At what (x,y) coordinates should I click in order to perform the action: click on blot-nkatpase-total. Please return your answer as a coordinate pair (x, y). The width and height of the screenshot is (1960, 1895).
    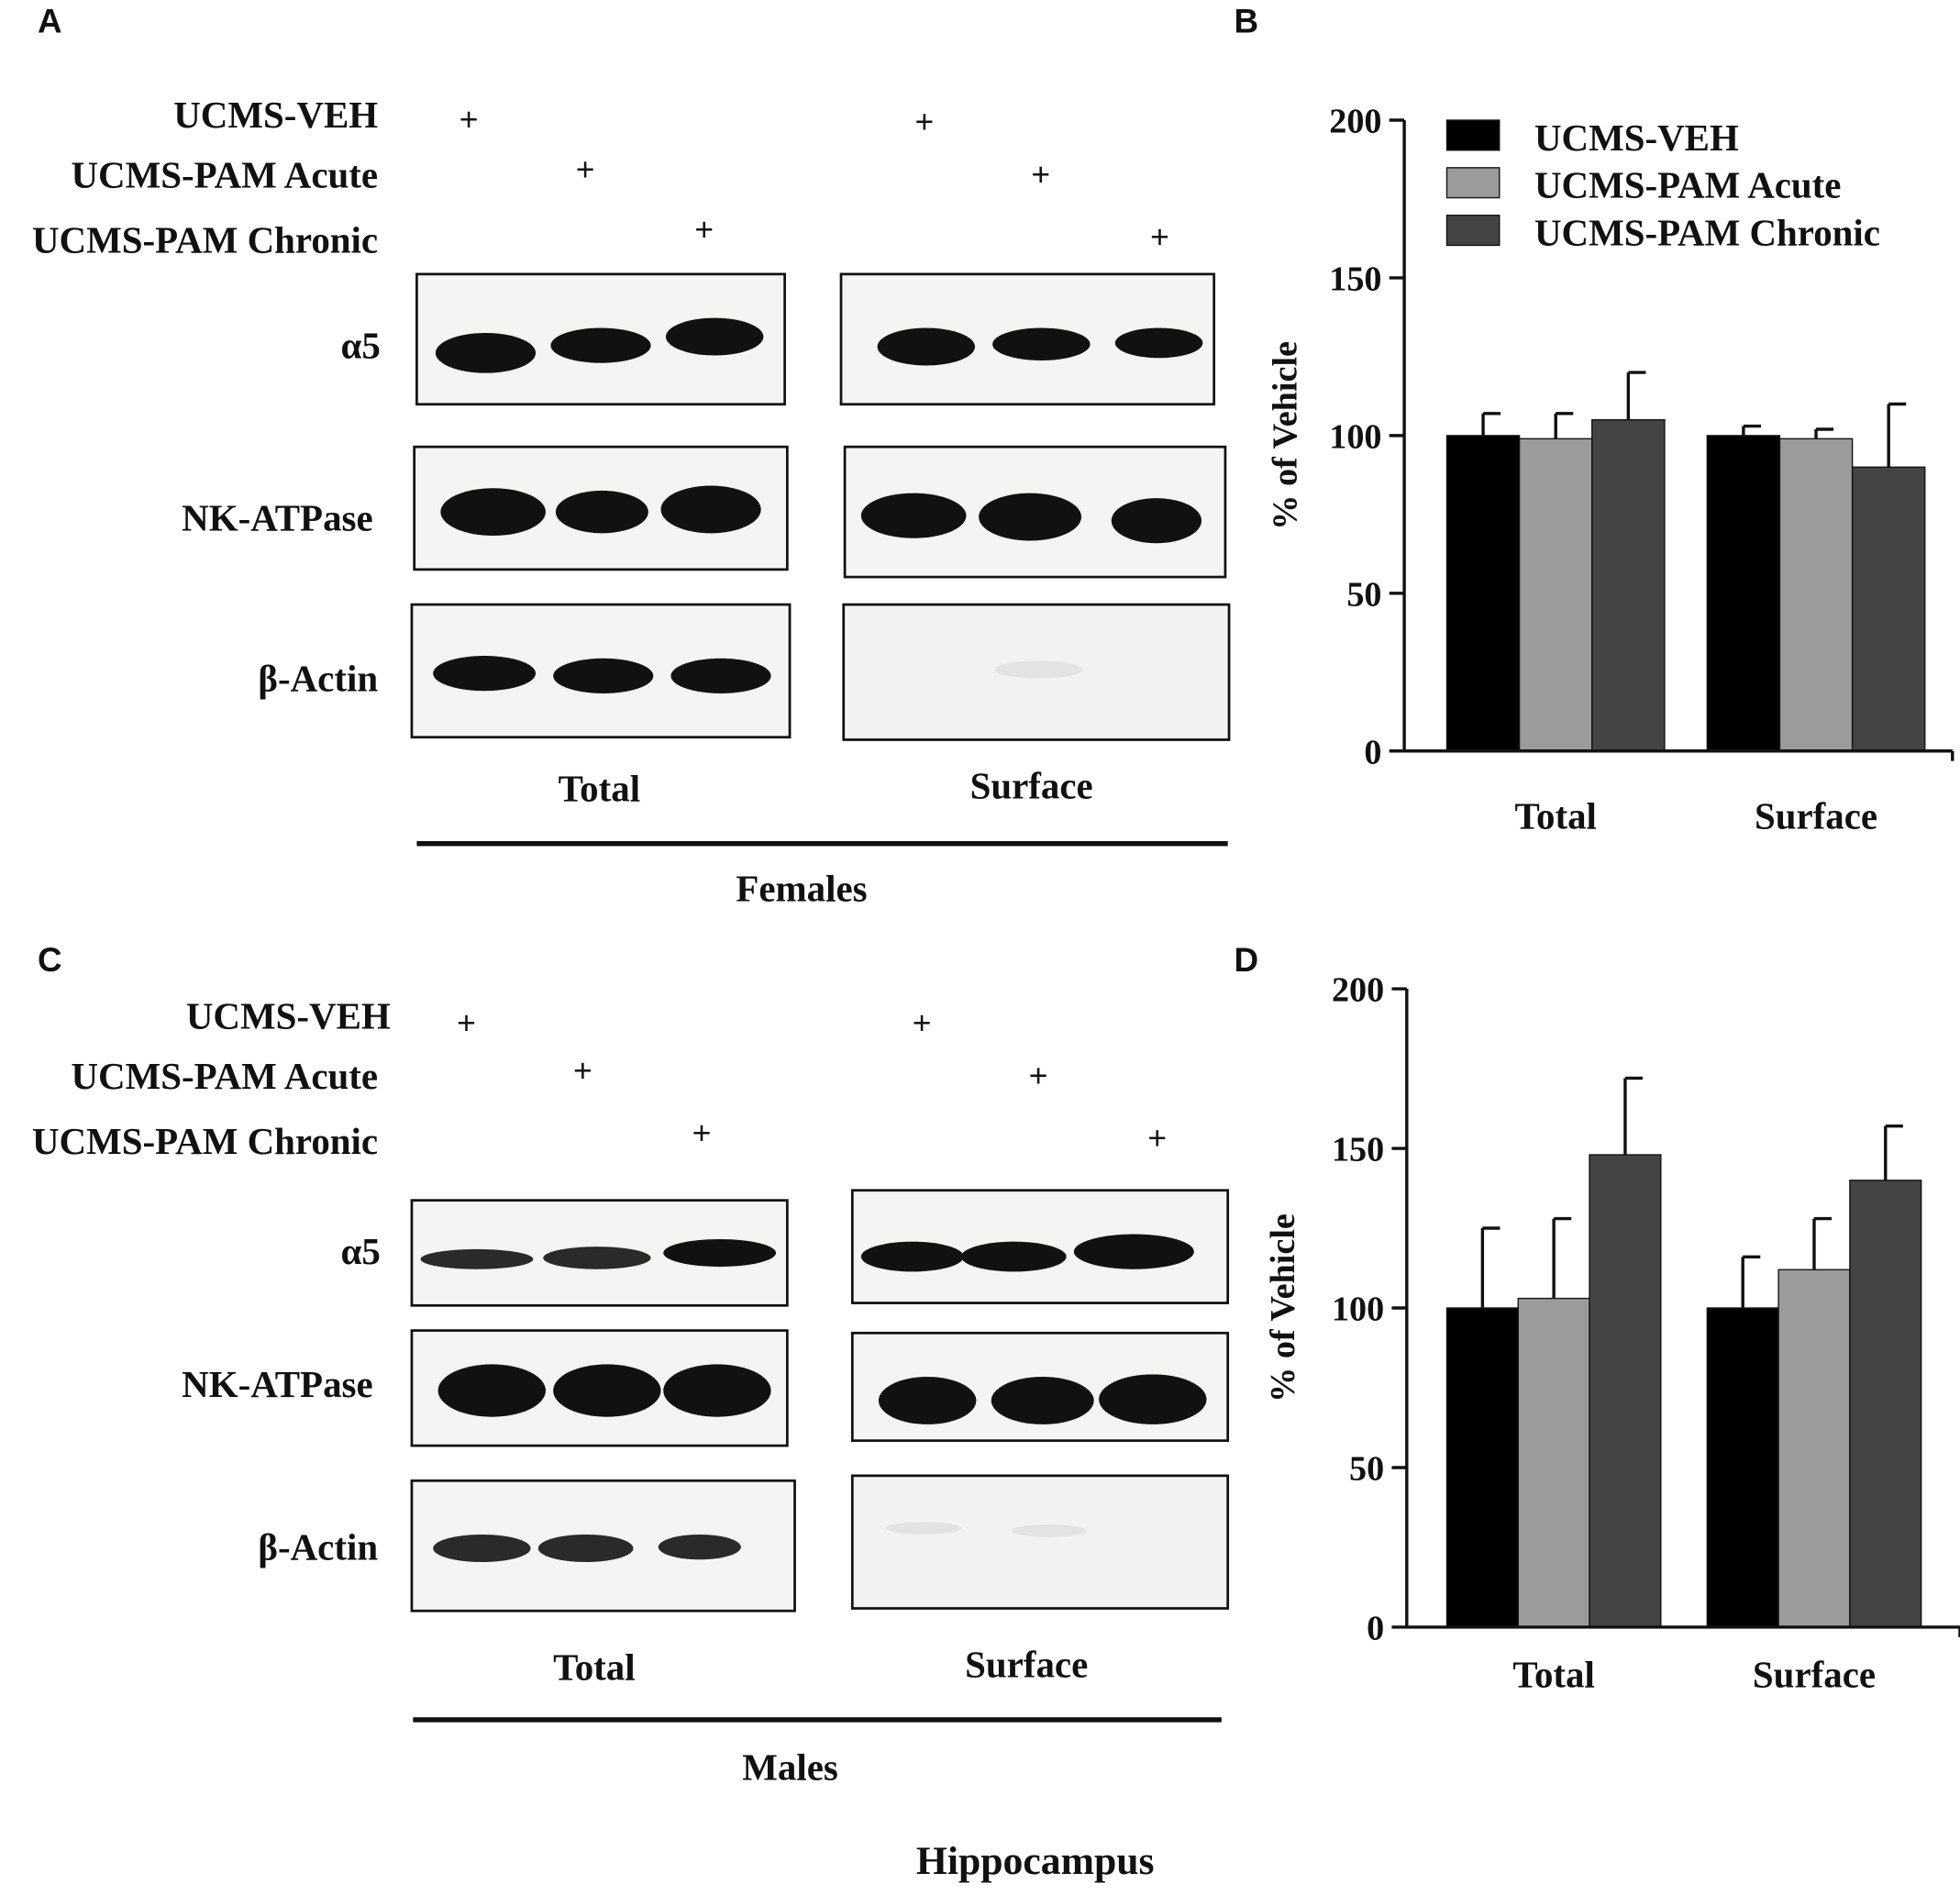
    Looking at the image, I should click on (599, 1388).